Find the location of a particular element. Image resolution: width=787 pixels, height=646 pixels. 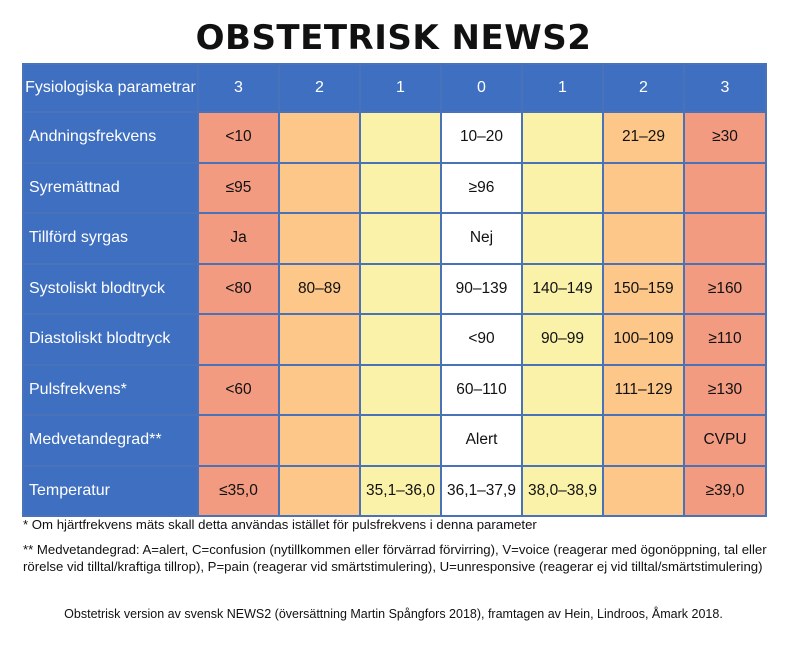

score-cell: ≥30 is located at coordinates (725, 137).